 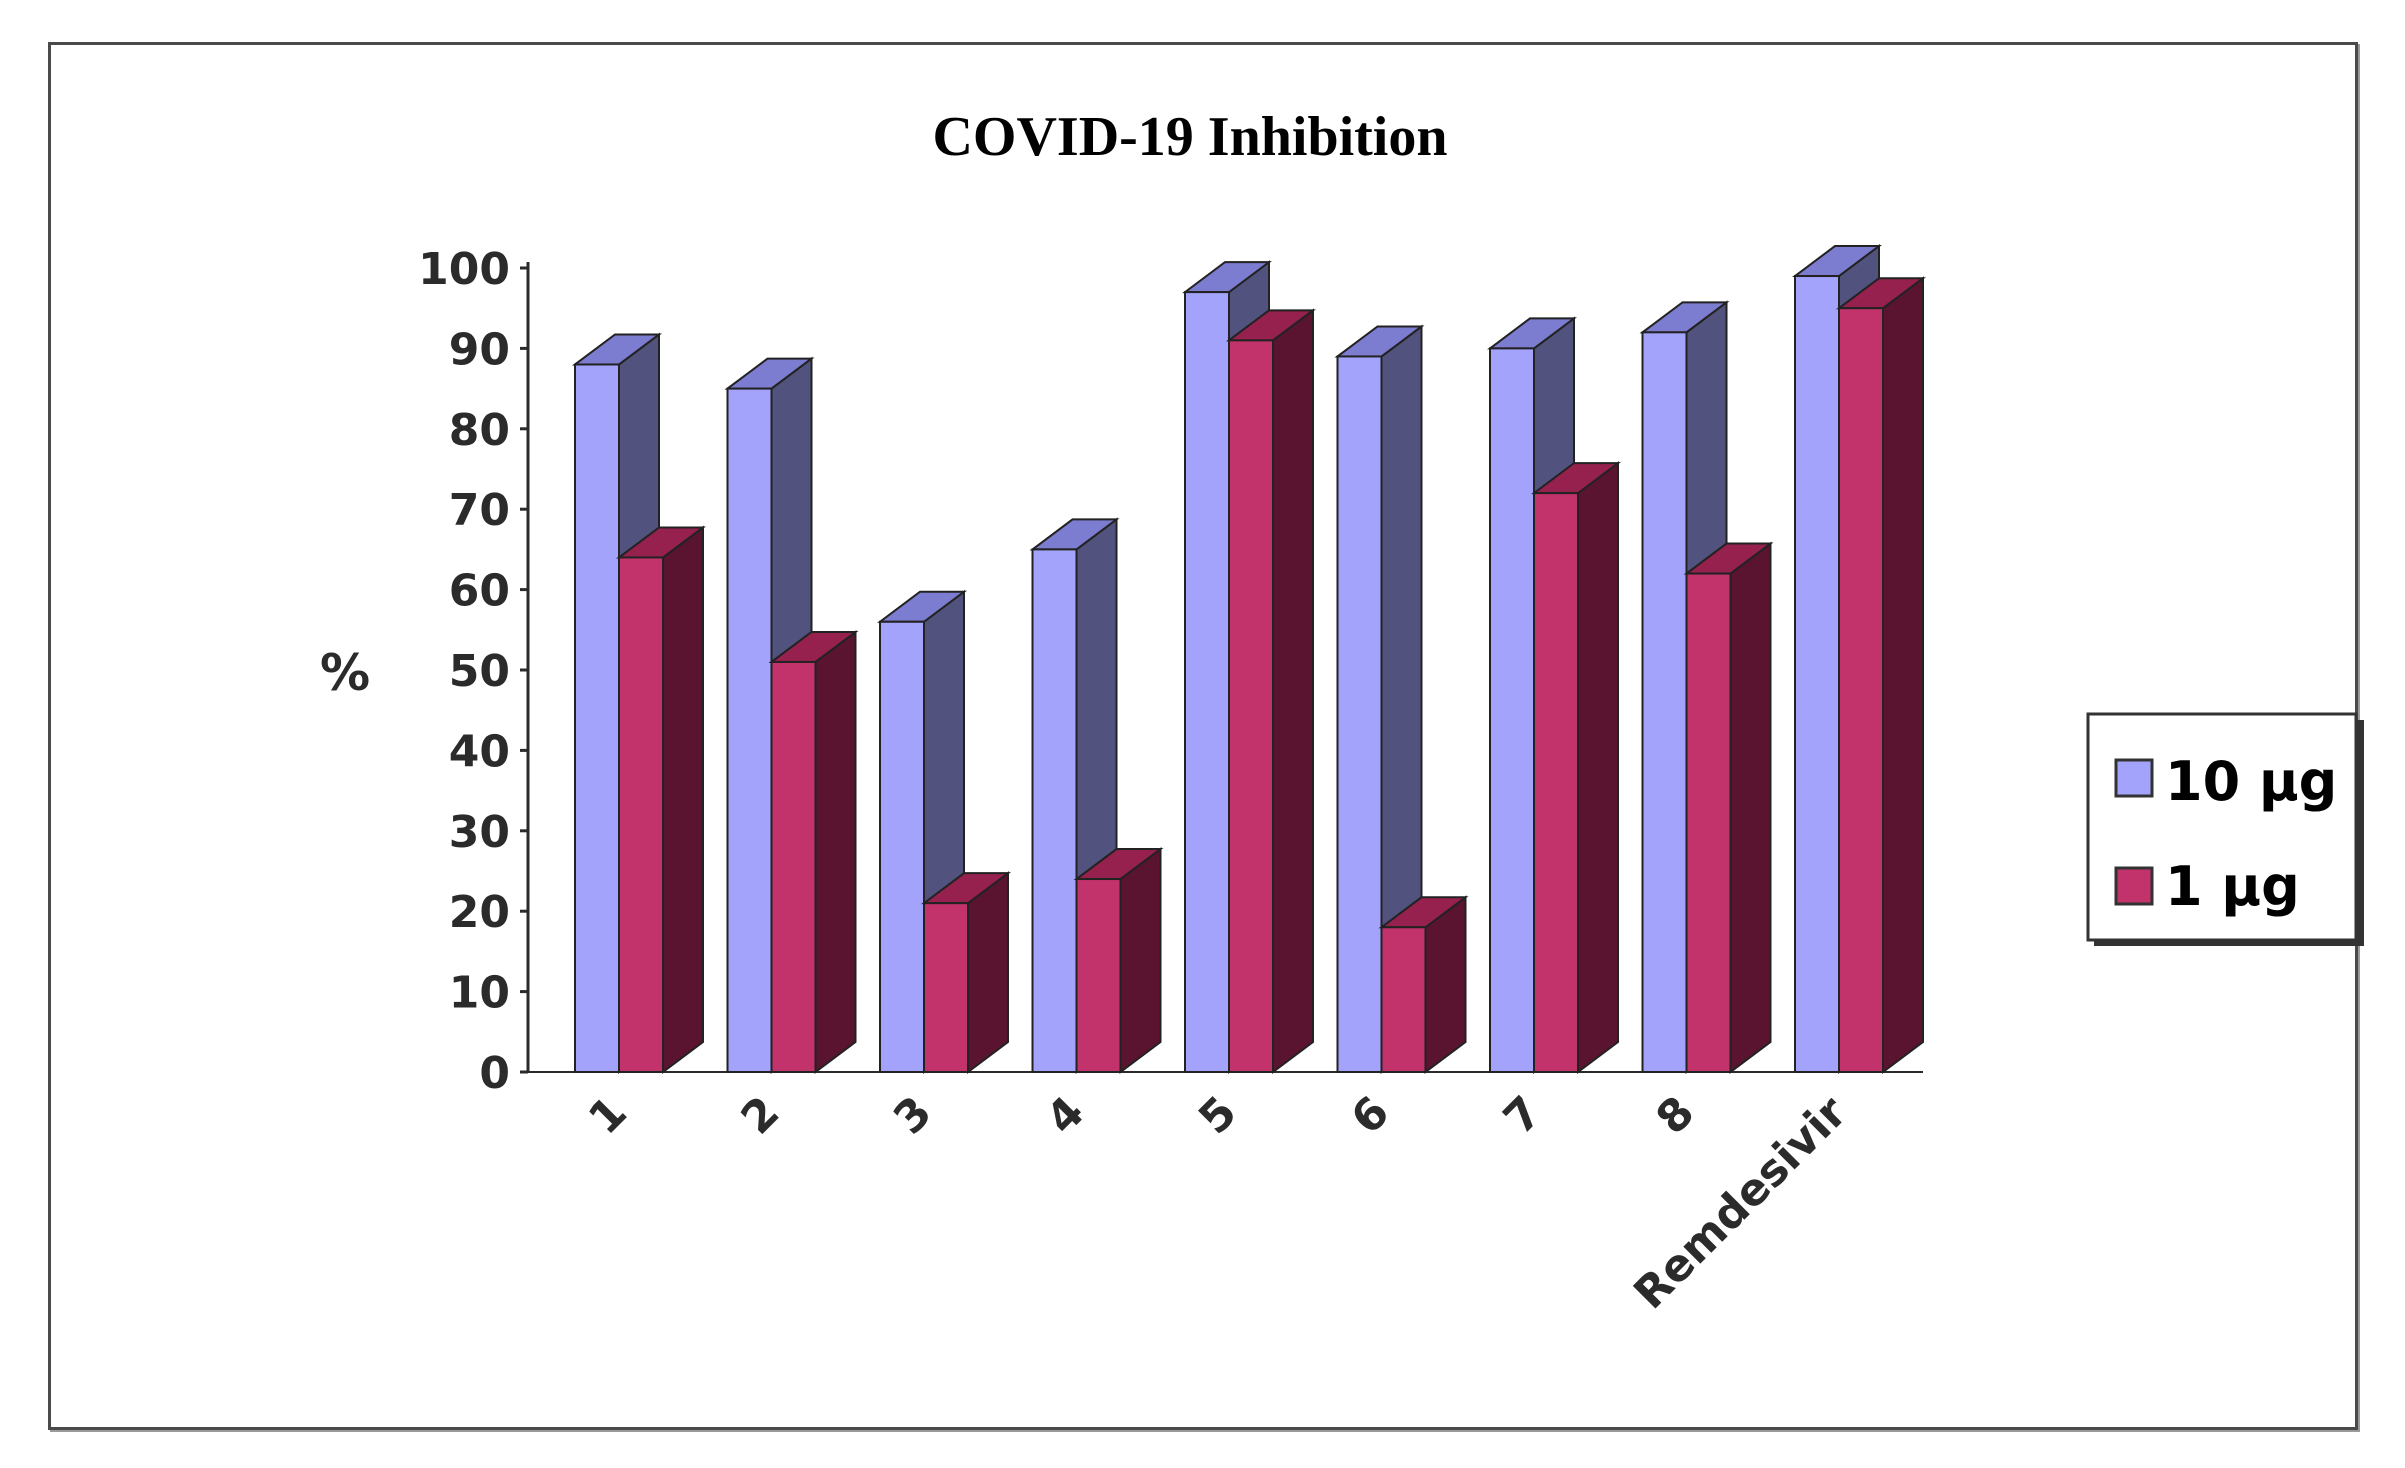 I want to click on bar-1ug-Remdesivir, so click(x=1881, y=675).